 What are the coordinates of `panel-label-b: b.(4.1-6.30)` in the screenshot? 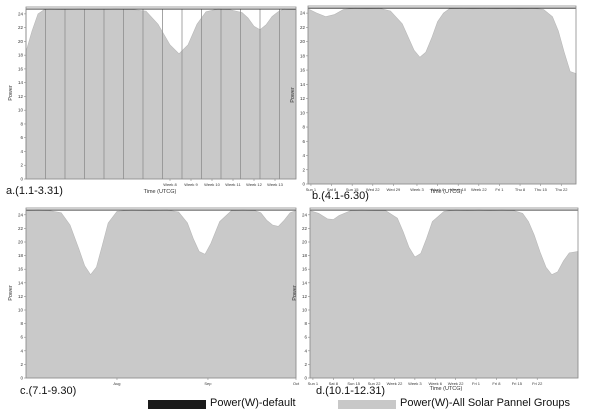 It's located at (340, 196).